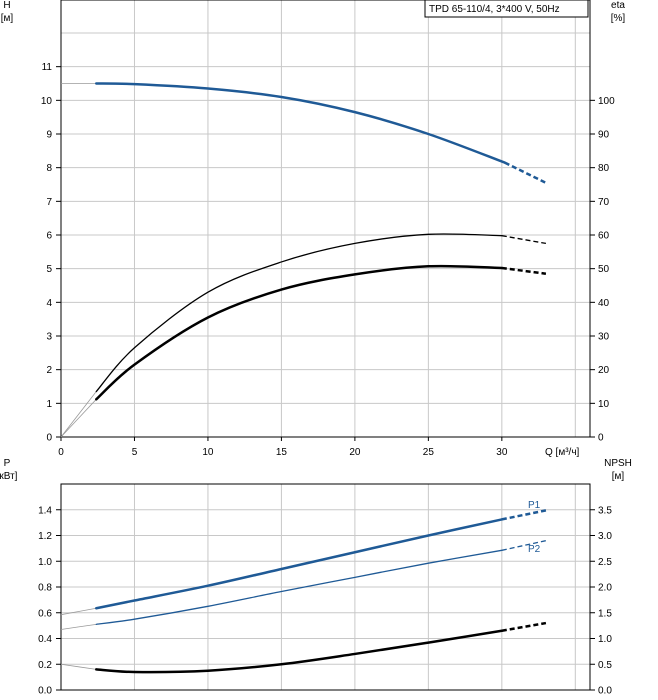 This screenshot has height=700, width=658. What do you see at coordinates (601, 438) in the screenshot?
I see `top-right-tick-label: 0` at bounding box center [601, 438].